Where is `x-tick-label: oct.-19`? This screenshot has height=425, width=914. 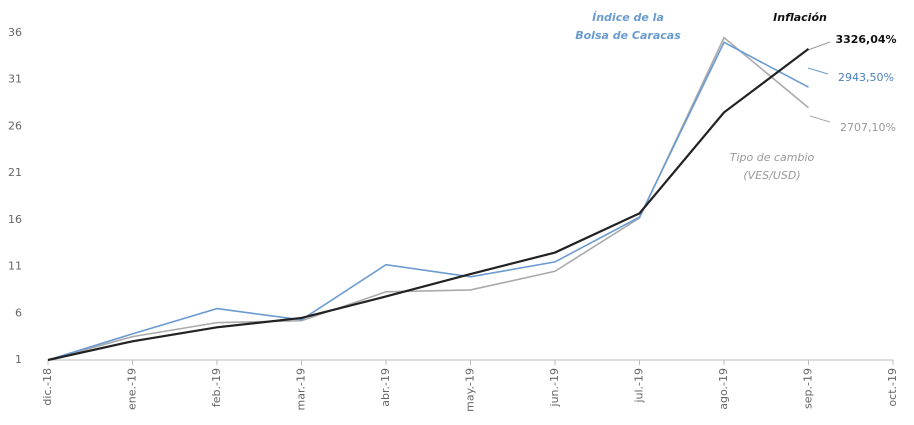
x-tick-label: oct.-19 is located at coordinates (892, 387).